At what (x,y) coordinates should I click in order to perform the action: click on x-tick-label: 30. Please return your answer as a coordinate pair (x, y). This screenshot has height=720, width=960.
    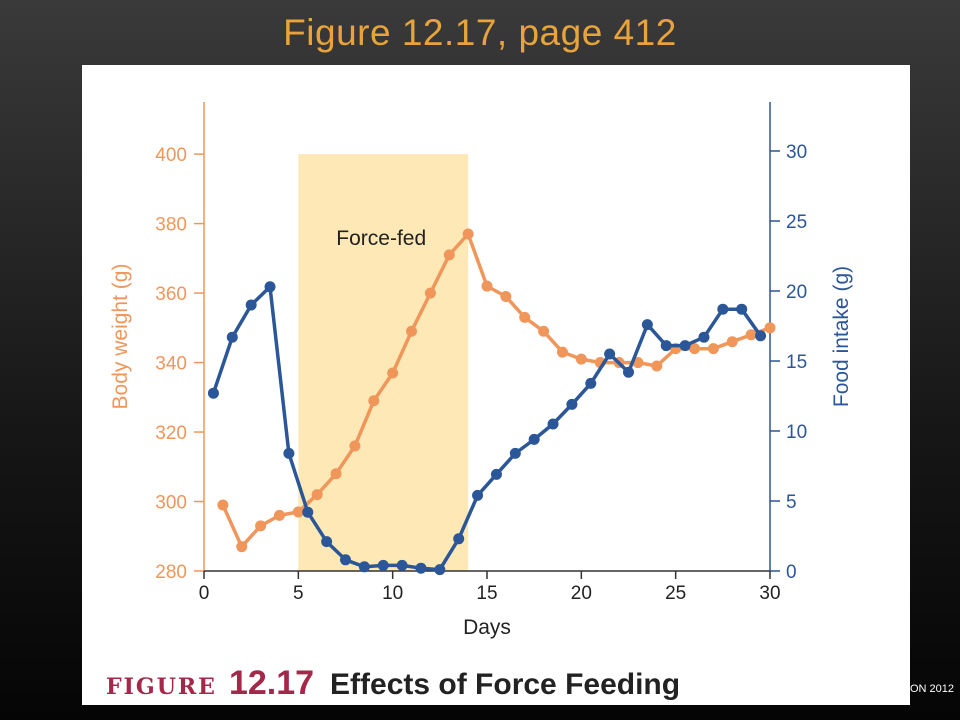
    Looking at the image, I should click on (769, 593).